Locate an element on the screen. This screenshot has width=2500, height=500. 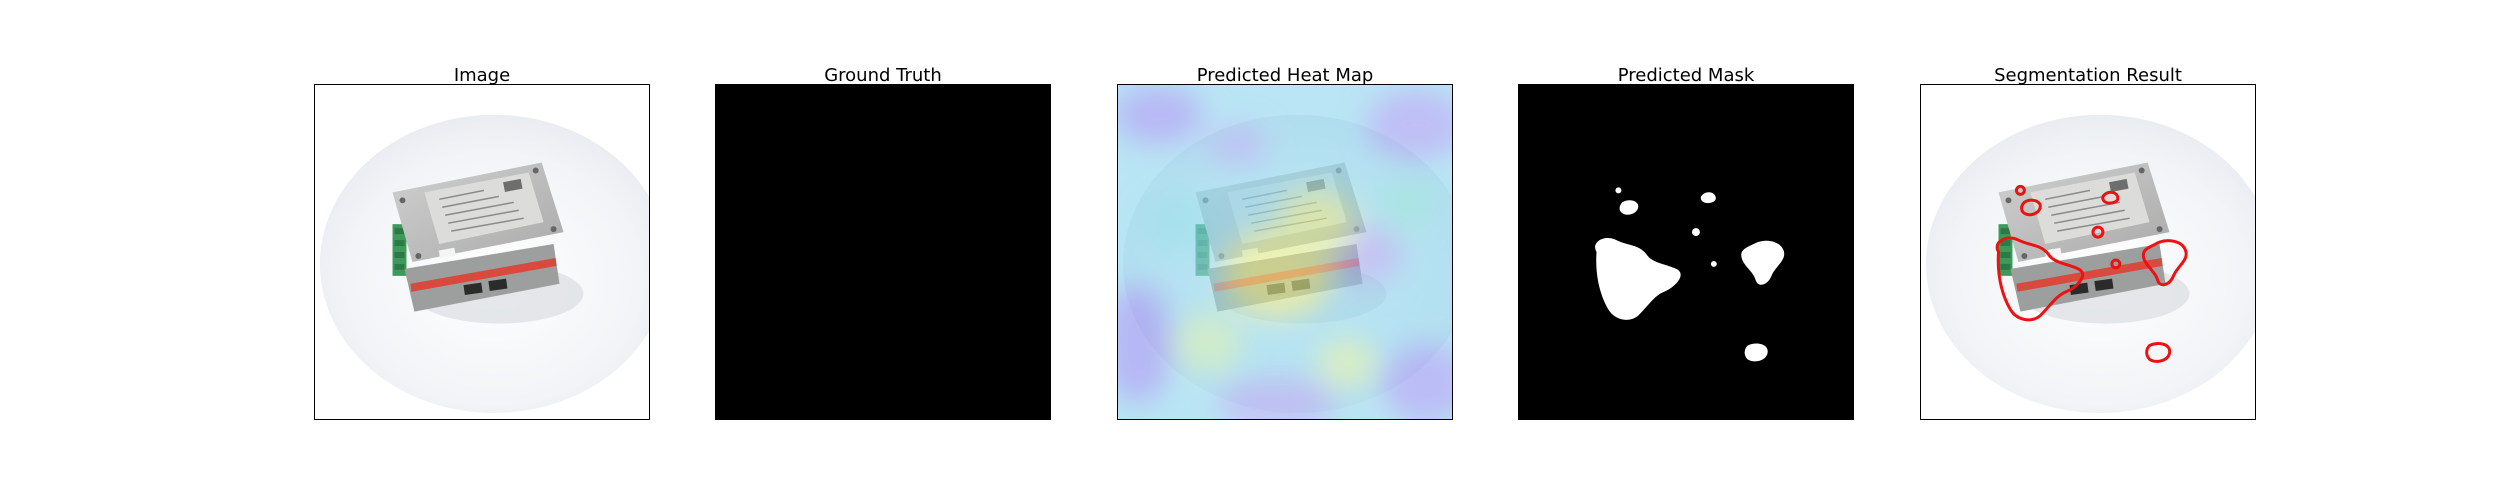
ground-truth-frame is located at coordinates (883, 252).